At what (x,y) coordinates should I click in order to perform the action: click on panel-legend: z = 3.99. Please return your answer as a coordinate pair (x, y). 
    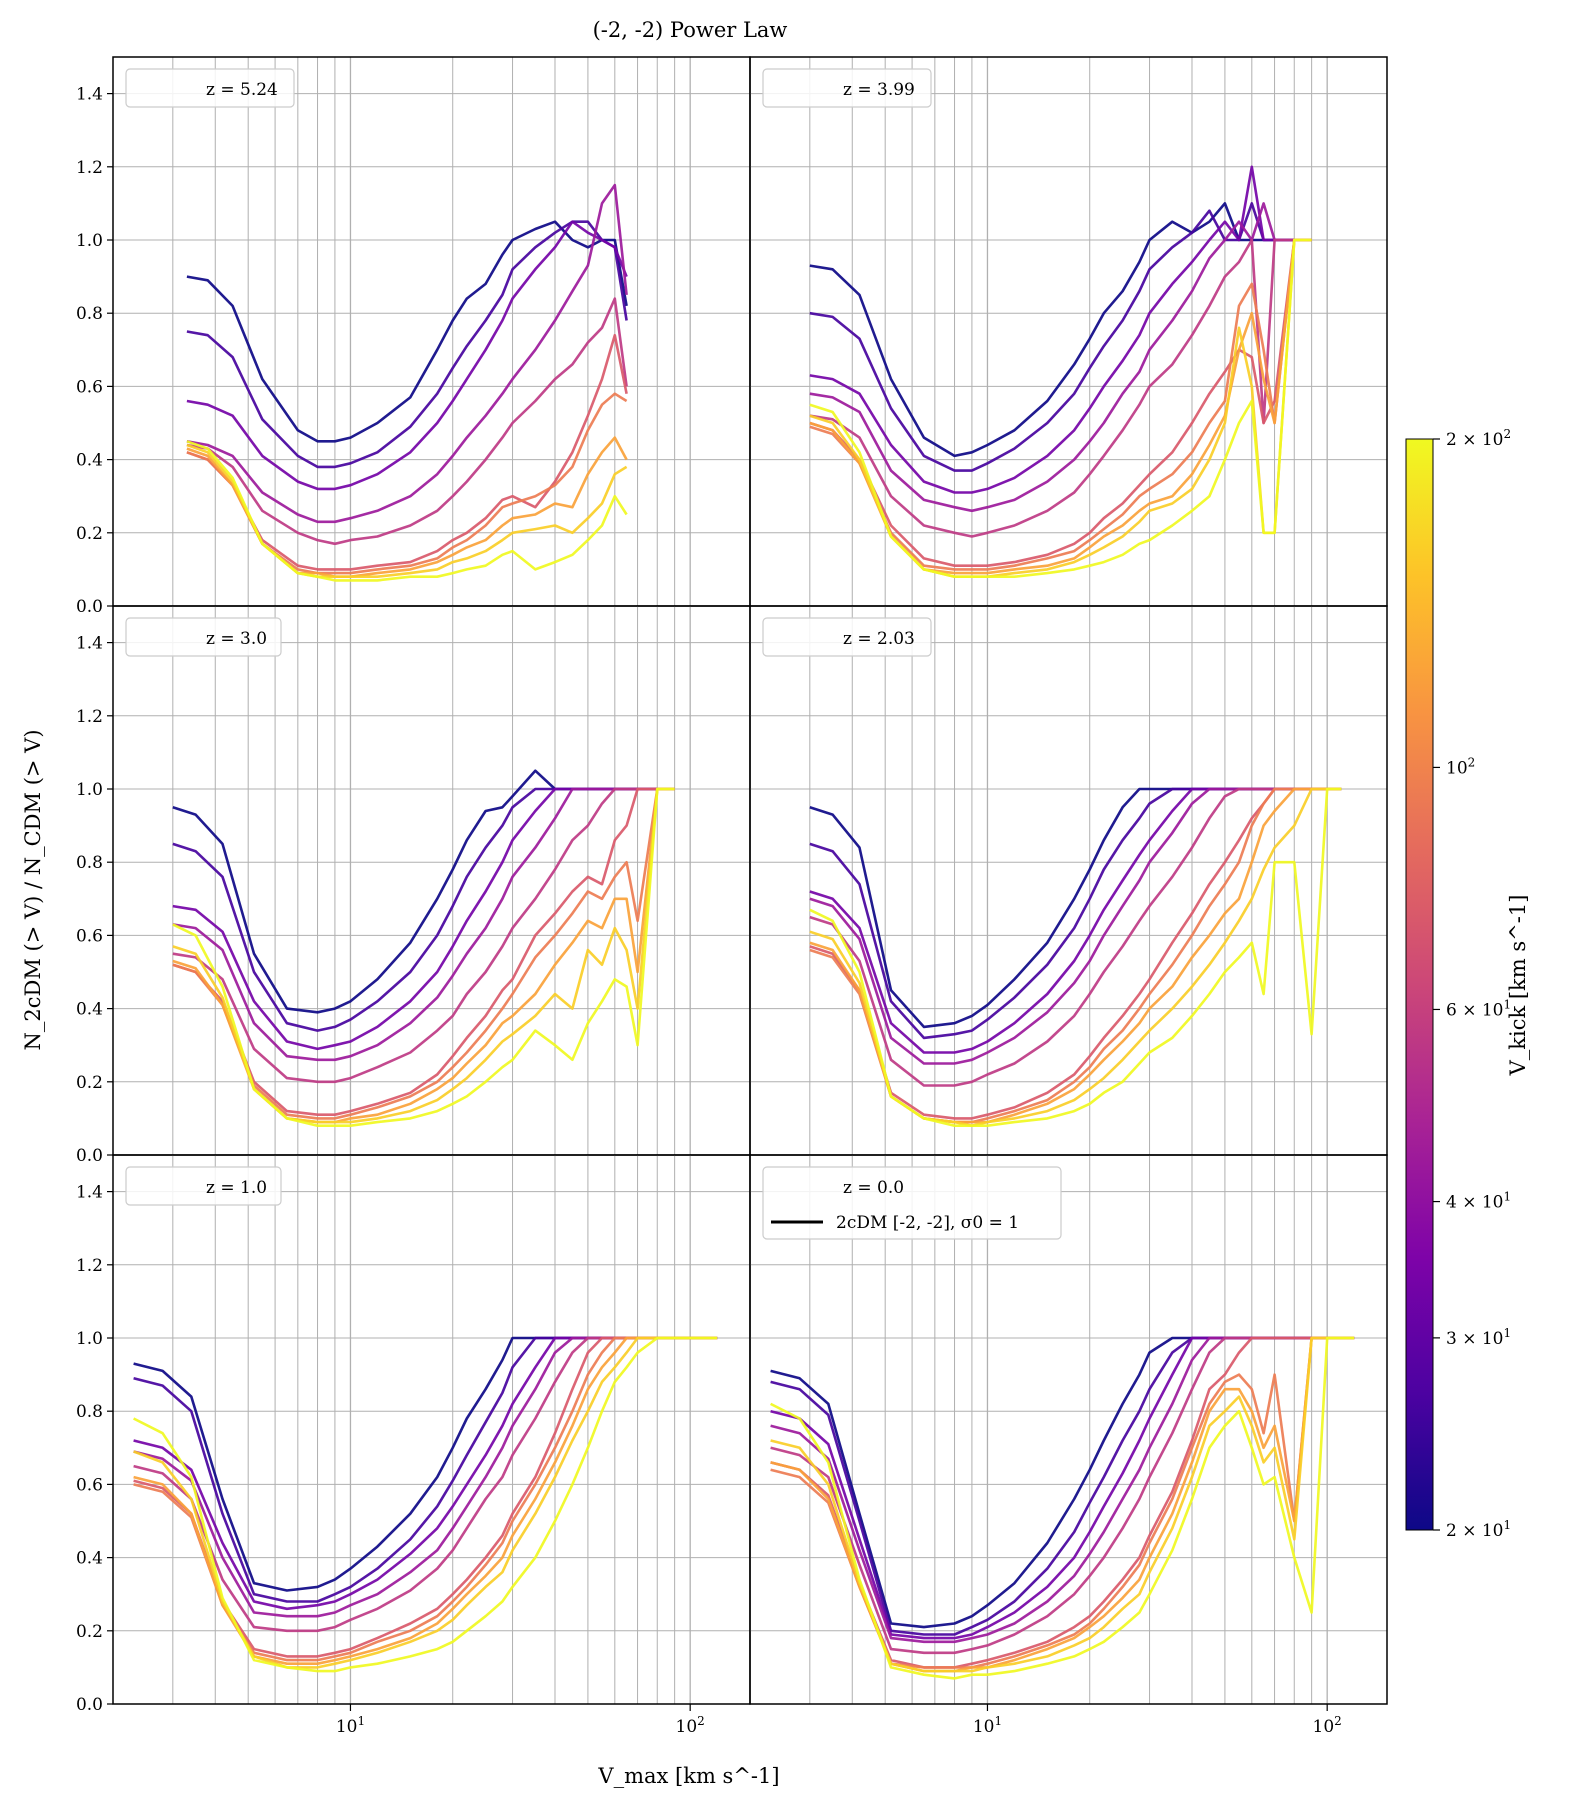
    Looking at the image, I should click on (847, 88).